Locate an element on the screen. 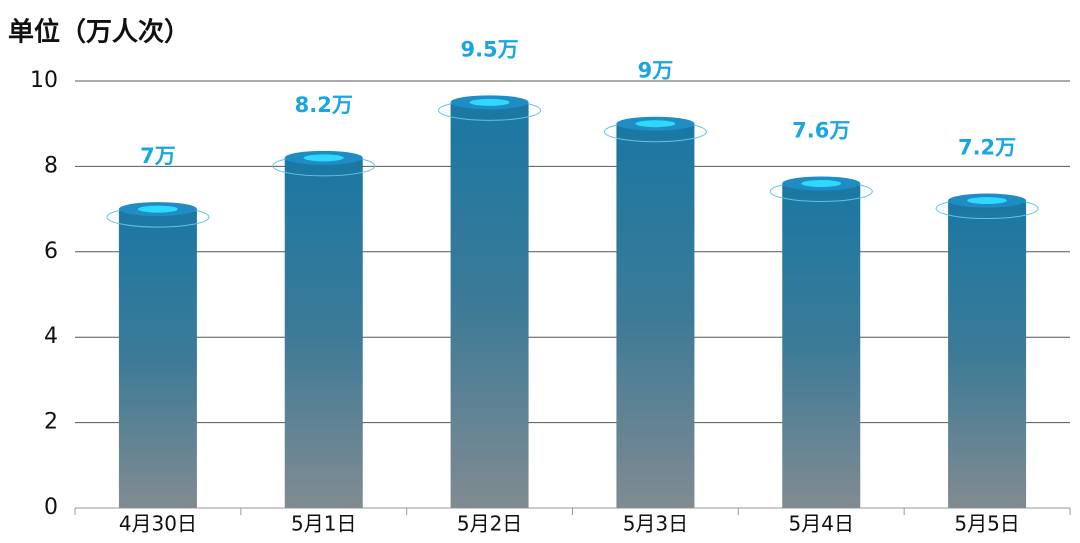  y-tick-label: 6 is located at coordinates (51, 251).